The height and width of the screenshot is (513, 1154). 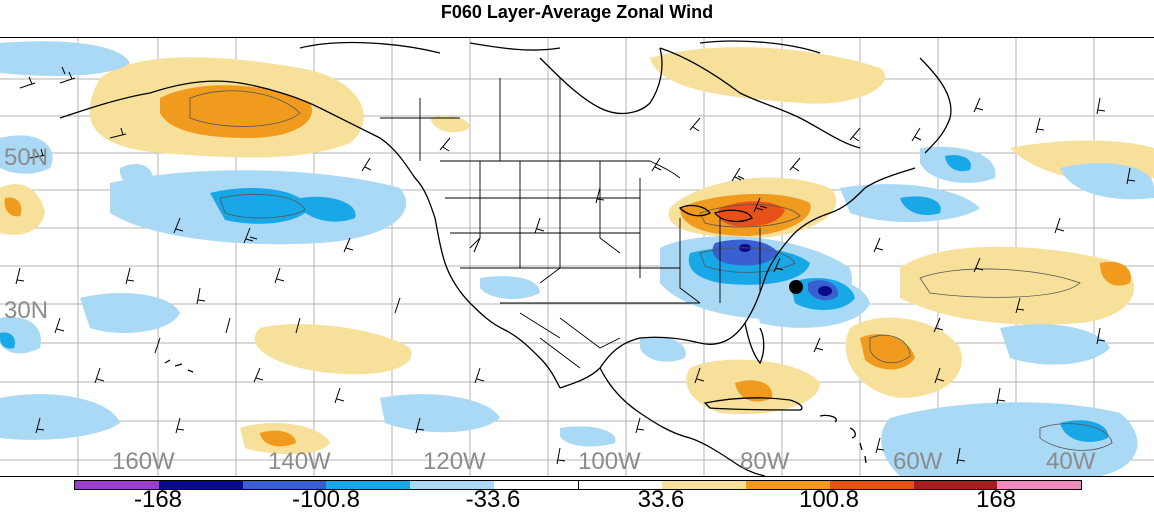 I want to click on color-legend-bar, so click(x=578, y=485).